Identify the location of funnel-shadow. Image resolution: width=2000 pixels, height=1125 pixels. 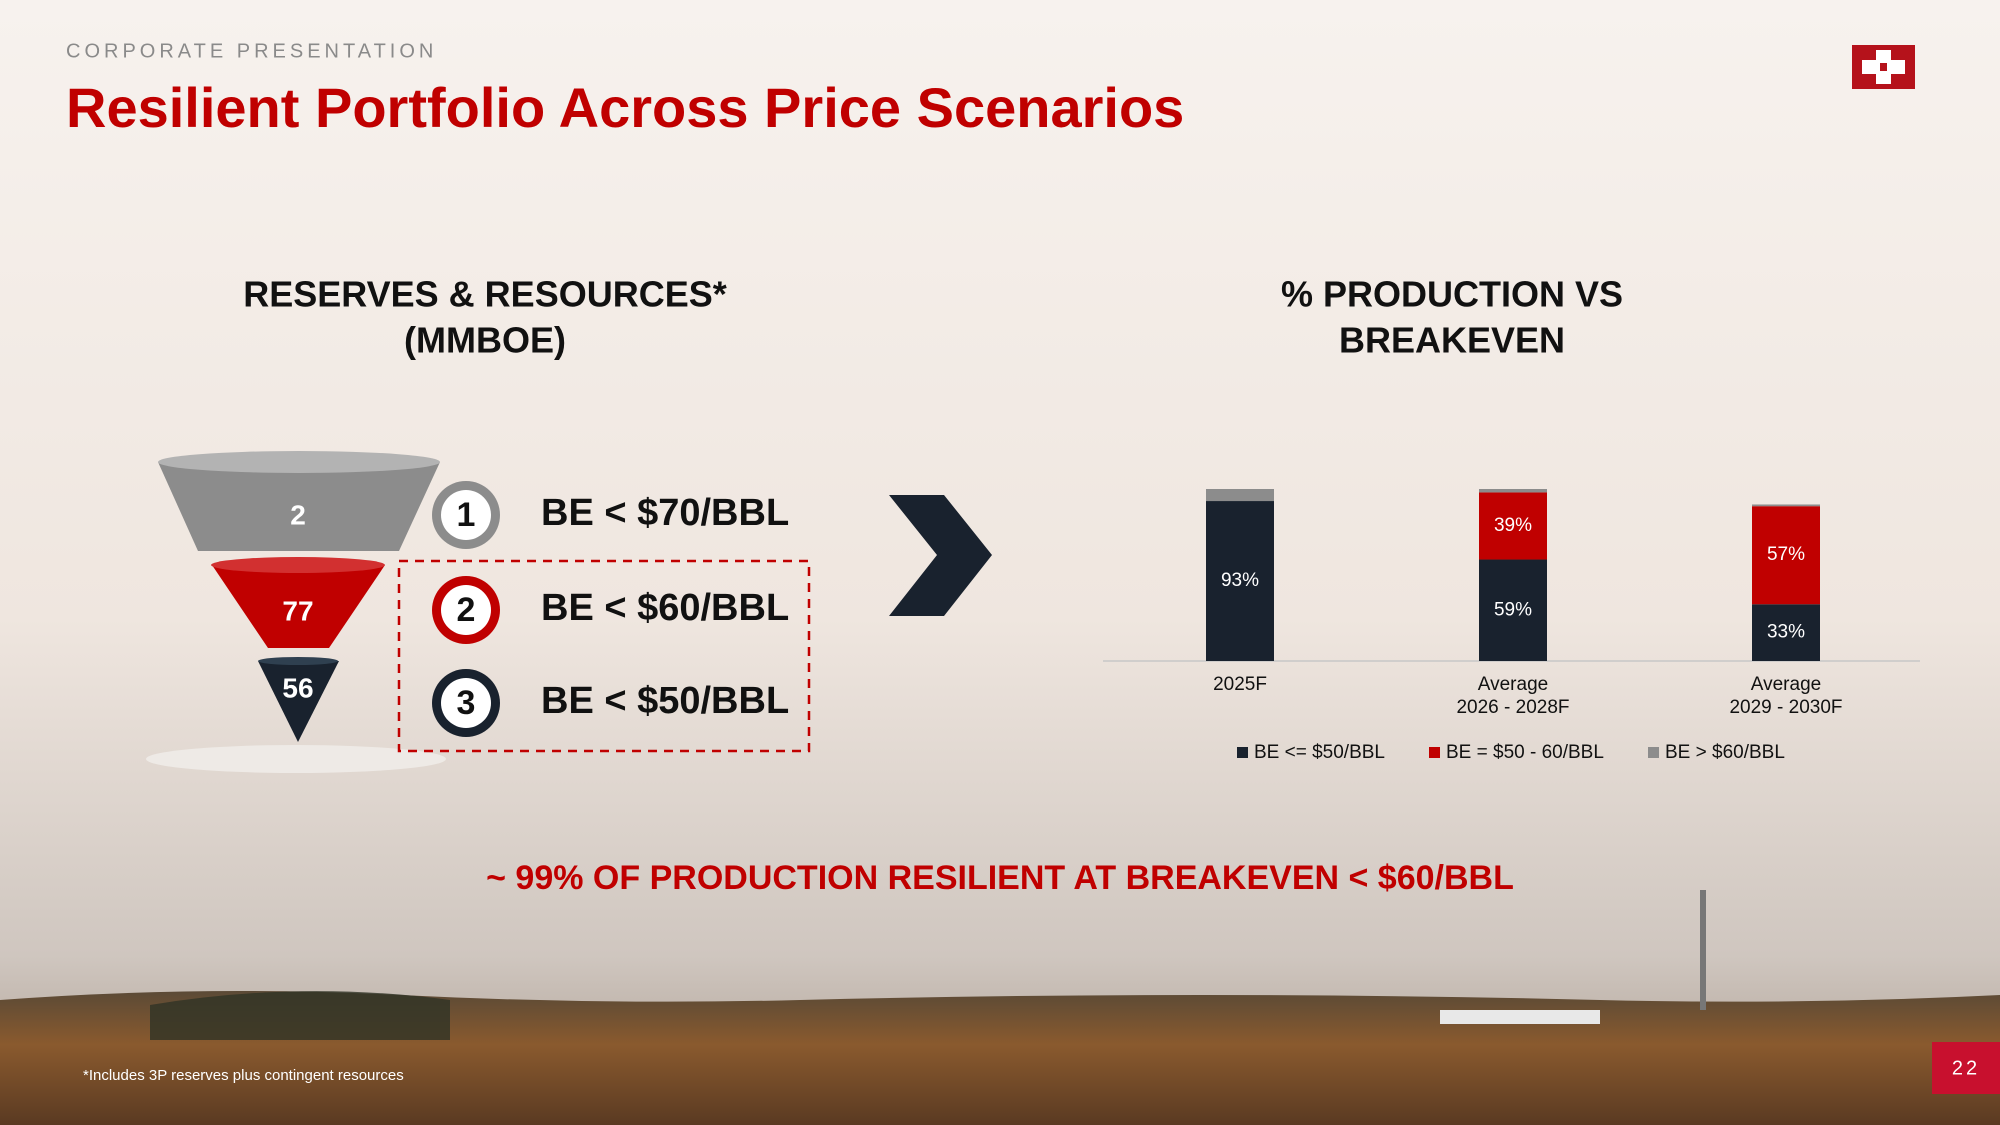
(296, 759).